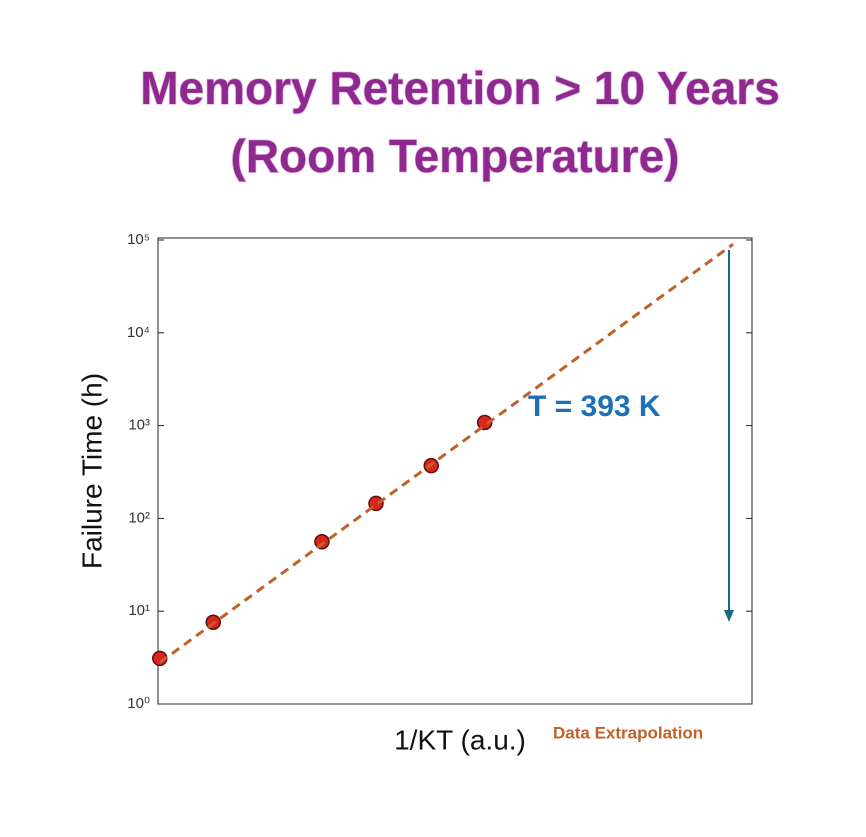  I want to click on y-axis-label: Failure Time (h), so click(91, 471).